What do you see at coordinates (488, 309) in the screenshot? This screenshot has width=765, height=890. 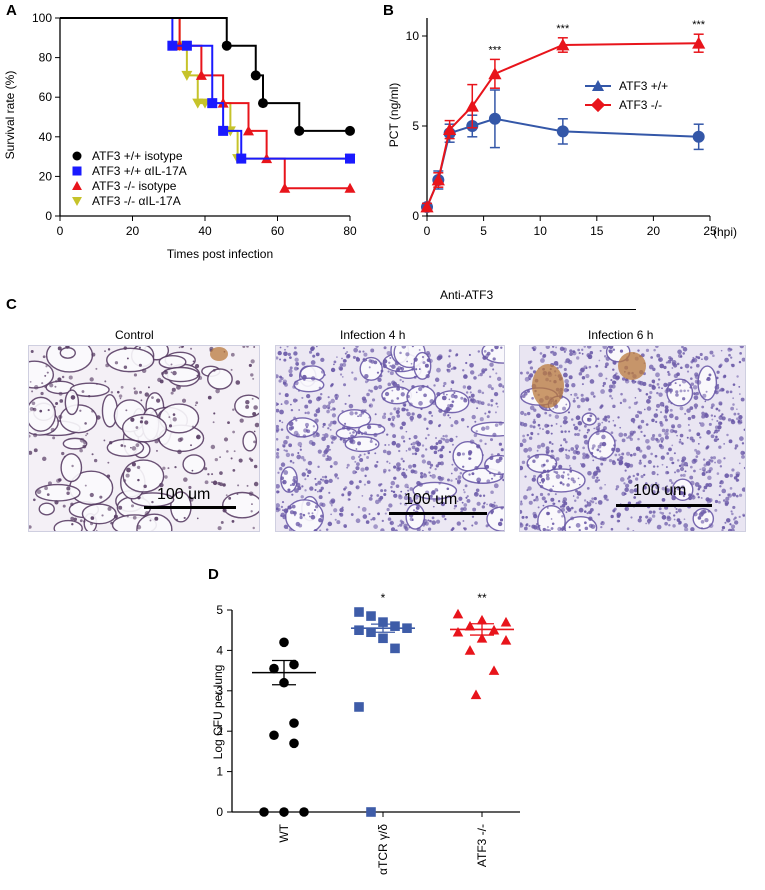 I see `anti-atf3-bracket-line` at bounding box center [488, 309].